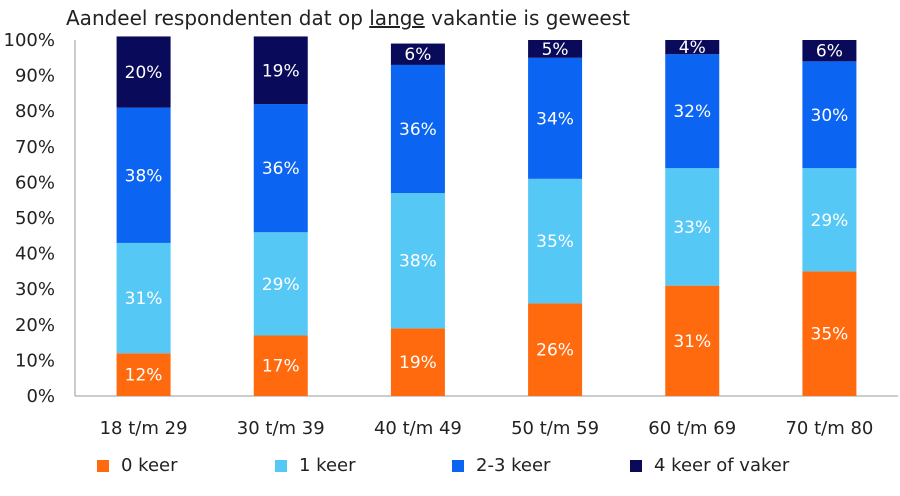 The image size is (900, 496). What do you see at coordinates (397, 18) in the screenshot?
I see `chart-title-underlined: lange` at bounding box center [397, 18].